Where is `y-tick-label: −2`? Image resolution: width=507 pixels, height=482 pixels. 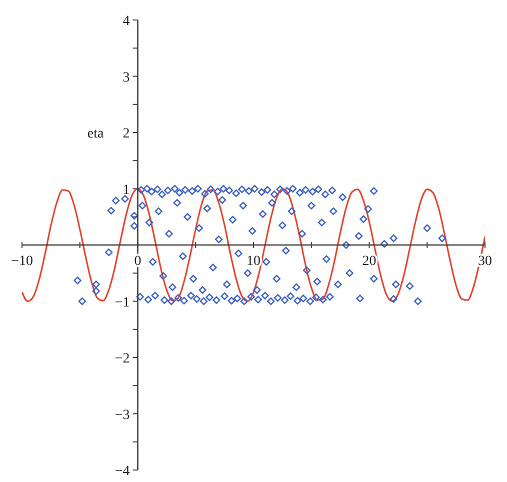 y-tick-label: −2 is located at coordinates (122, 359).